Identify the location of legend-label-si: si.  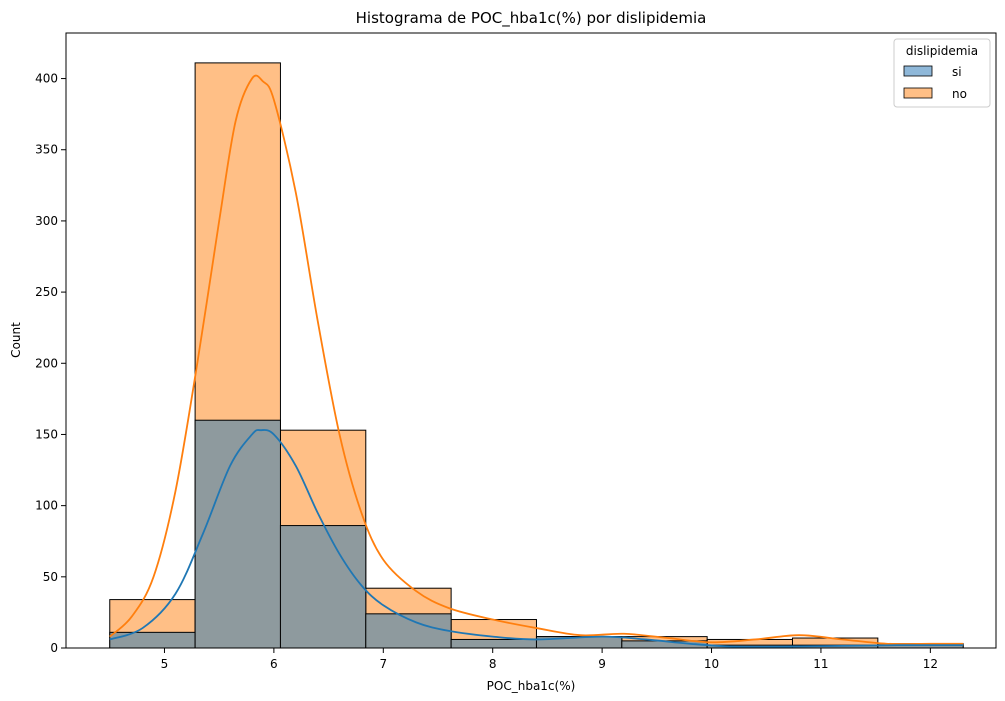
(957, 72).